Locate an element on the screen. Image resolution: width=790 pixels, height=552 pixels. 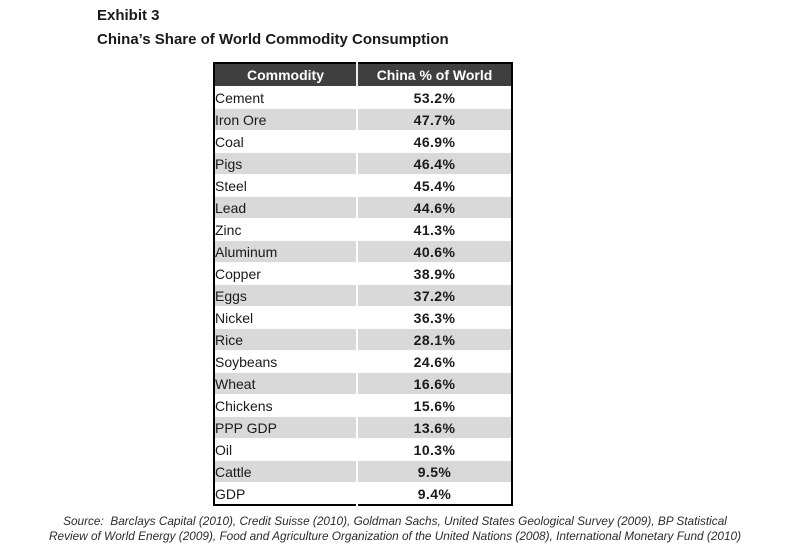
commodity-cell: Pigs is located at coordinates (285, 163).